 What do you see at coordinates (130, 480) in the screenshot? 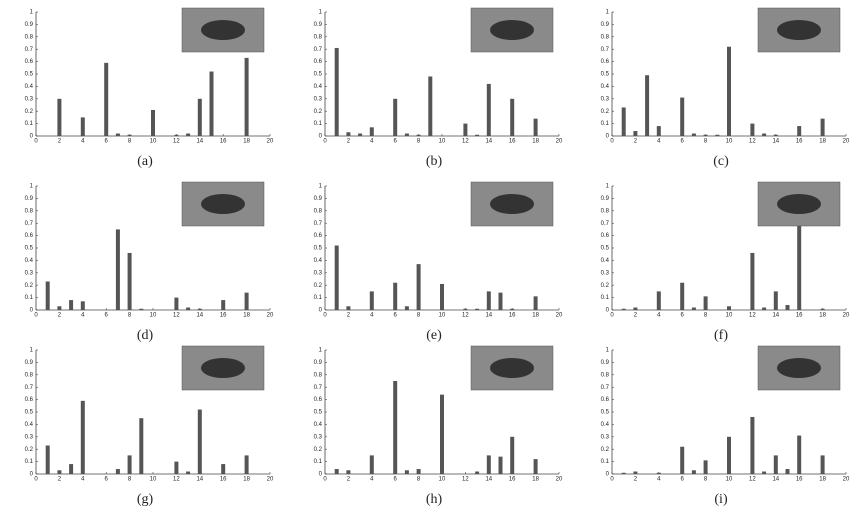
I see `x-tick-label: 8` at bounding box center [130, 480].